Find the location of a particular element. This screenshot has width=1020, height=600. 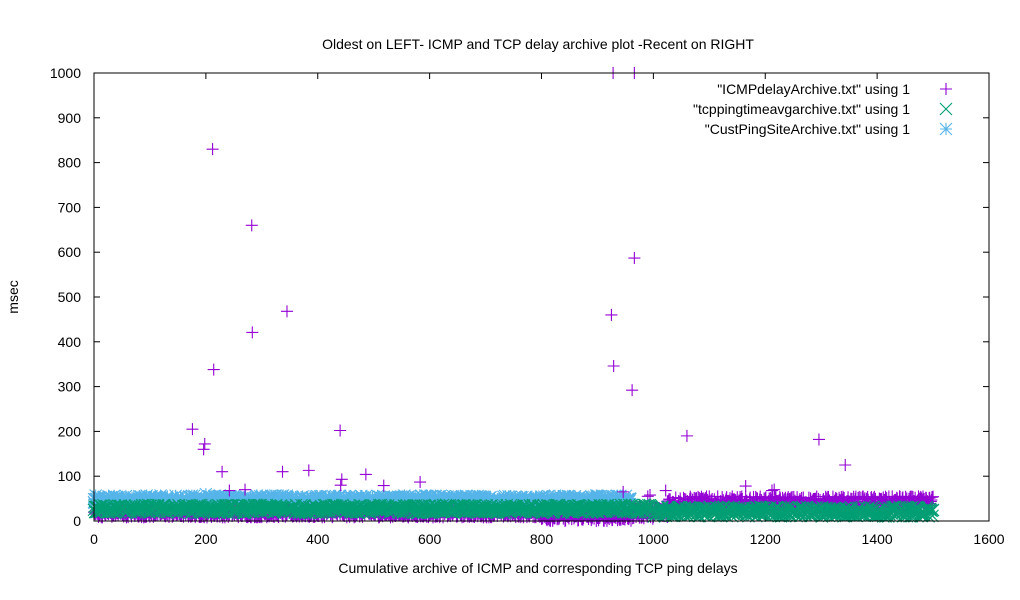

x-tick-label: 1600 is located at coordinates (988, 539).